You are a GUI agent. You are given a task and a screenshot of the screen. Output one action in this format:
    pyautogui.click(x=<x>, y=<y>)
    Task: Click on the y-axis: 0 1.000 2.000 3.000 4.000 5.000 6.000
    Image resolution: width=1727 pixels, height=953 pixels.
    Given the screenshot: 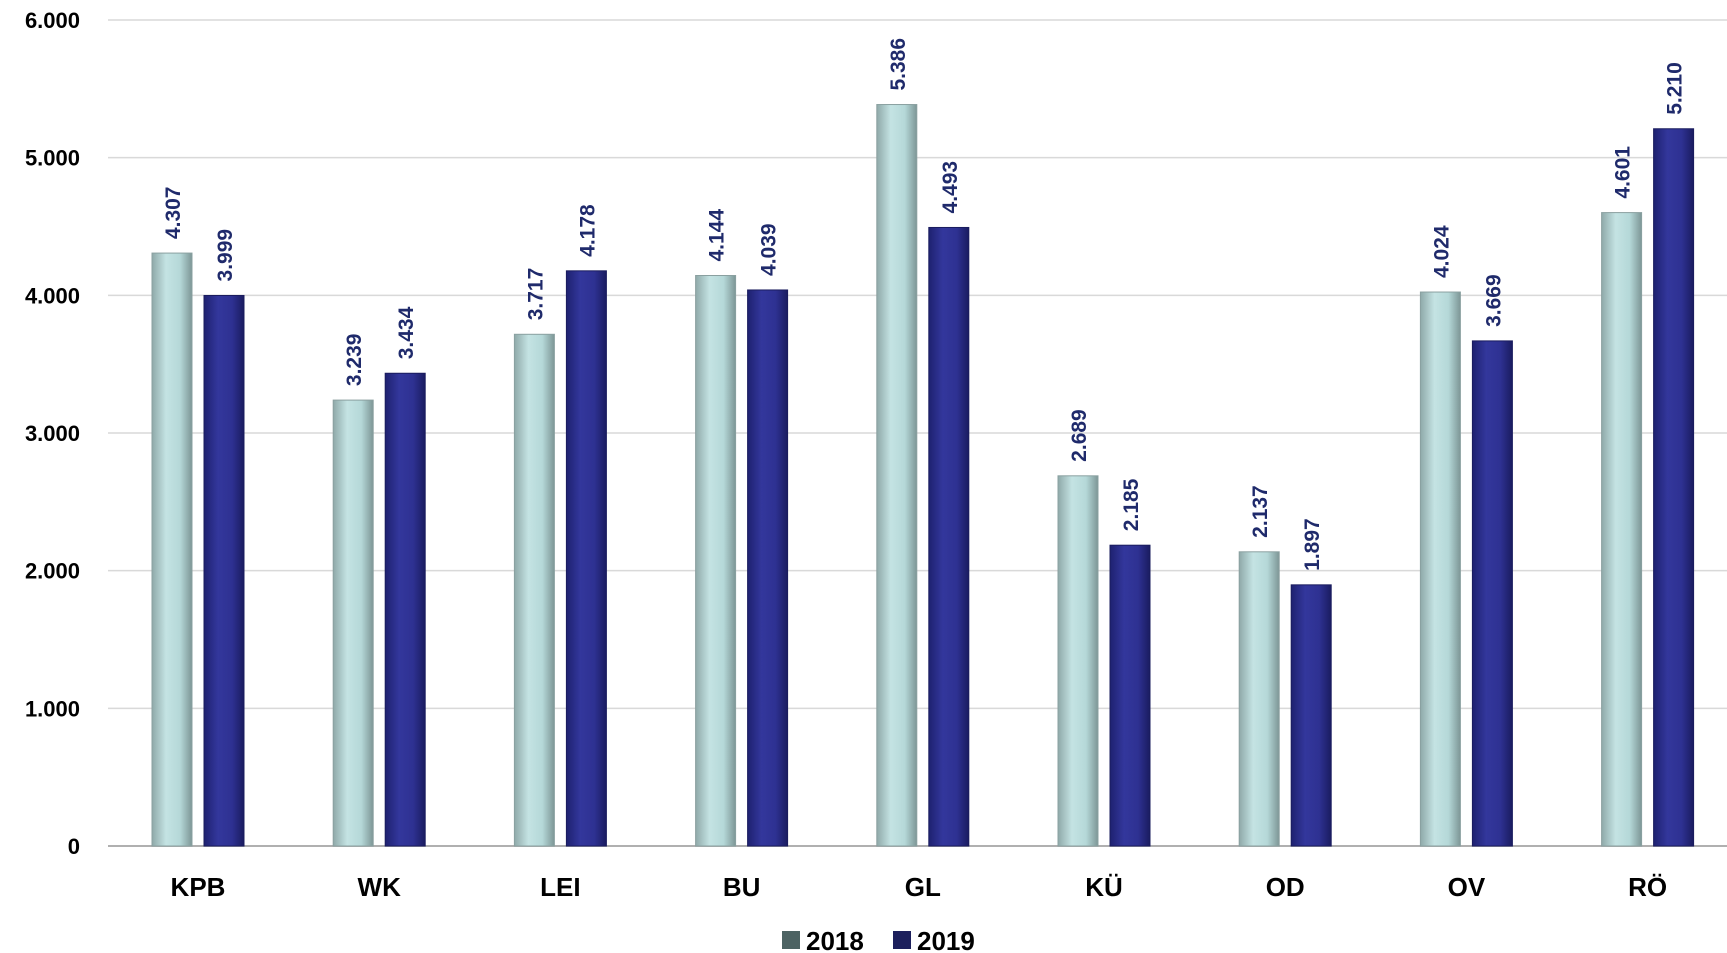 What is the action you would take?
    pyautogui.click(x=52, y=433)
    